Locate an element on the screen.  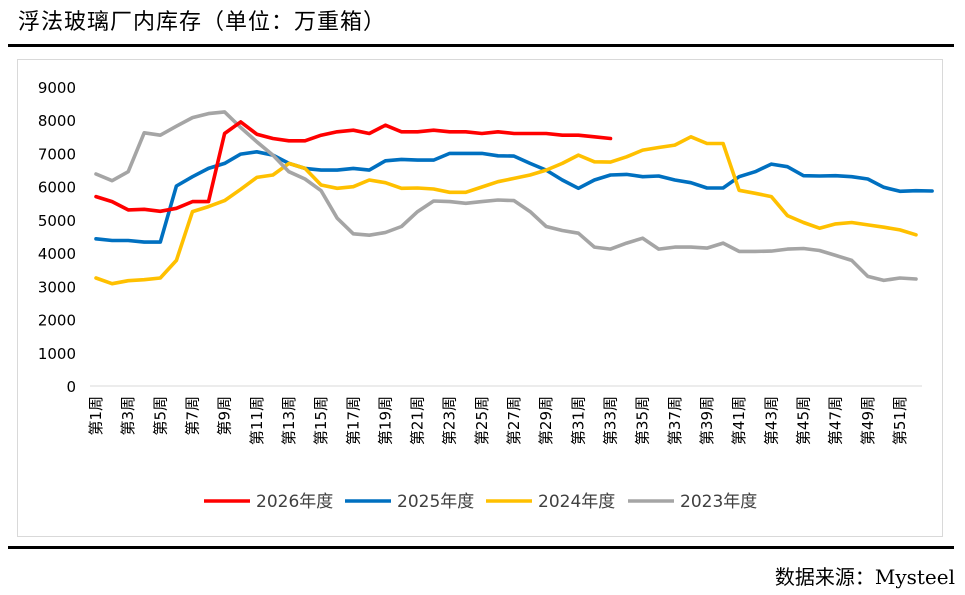
x-tick-label: 第11周 is located at coordinates (257, 420).